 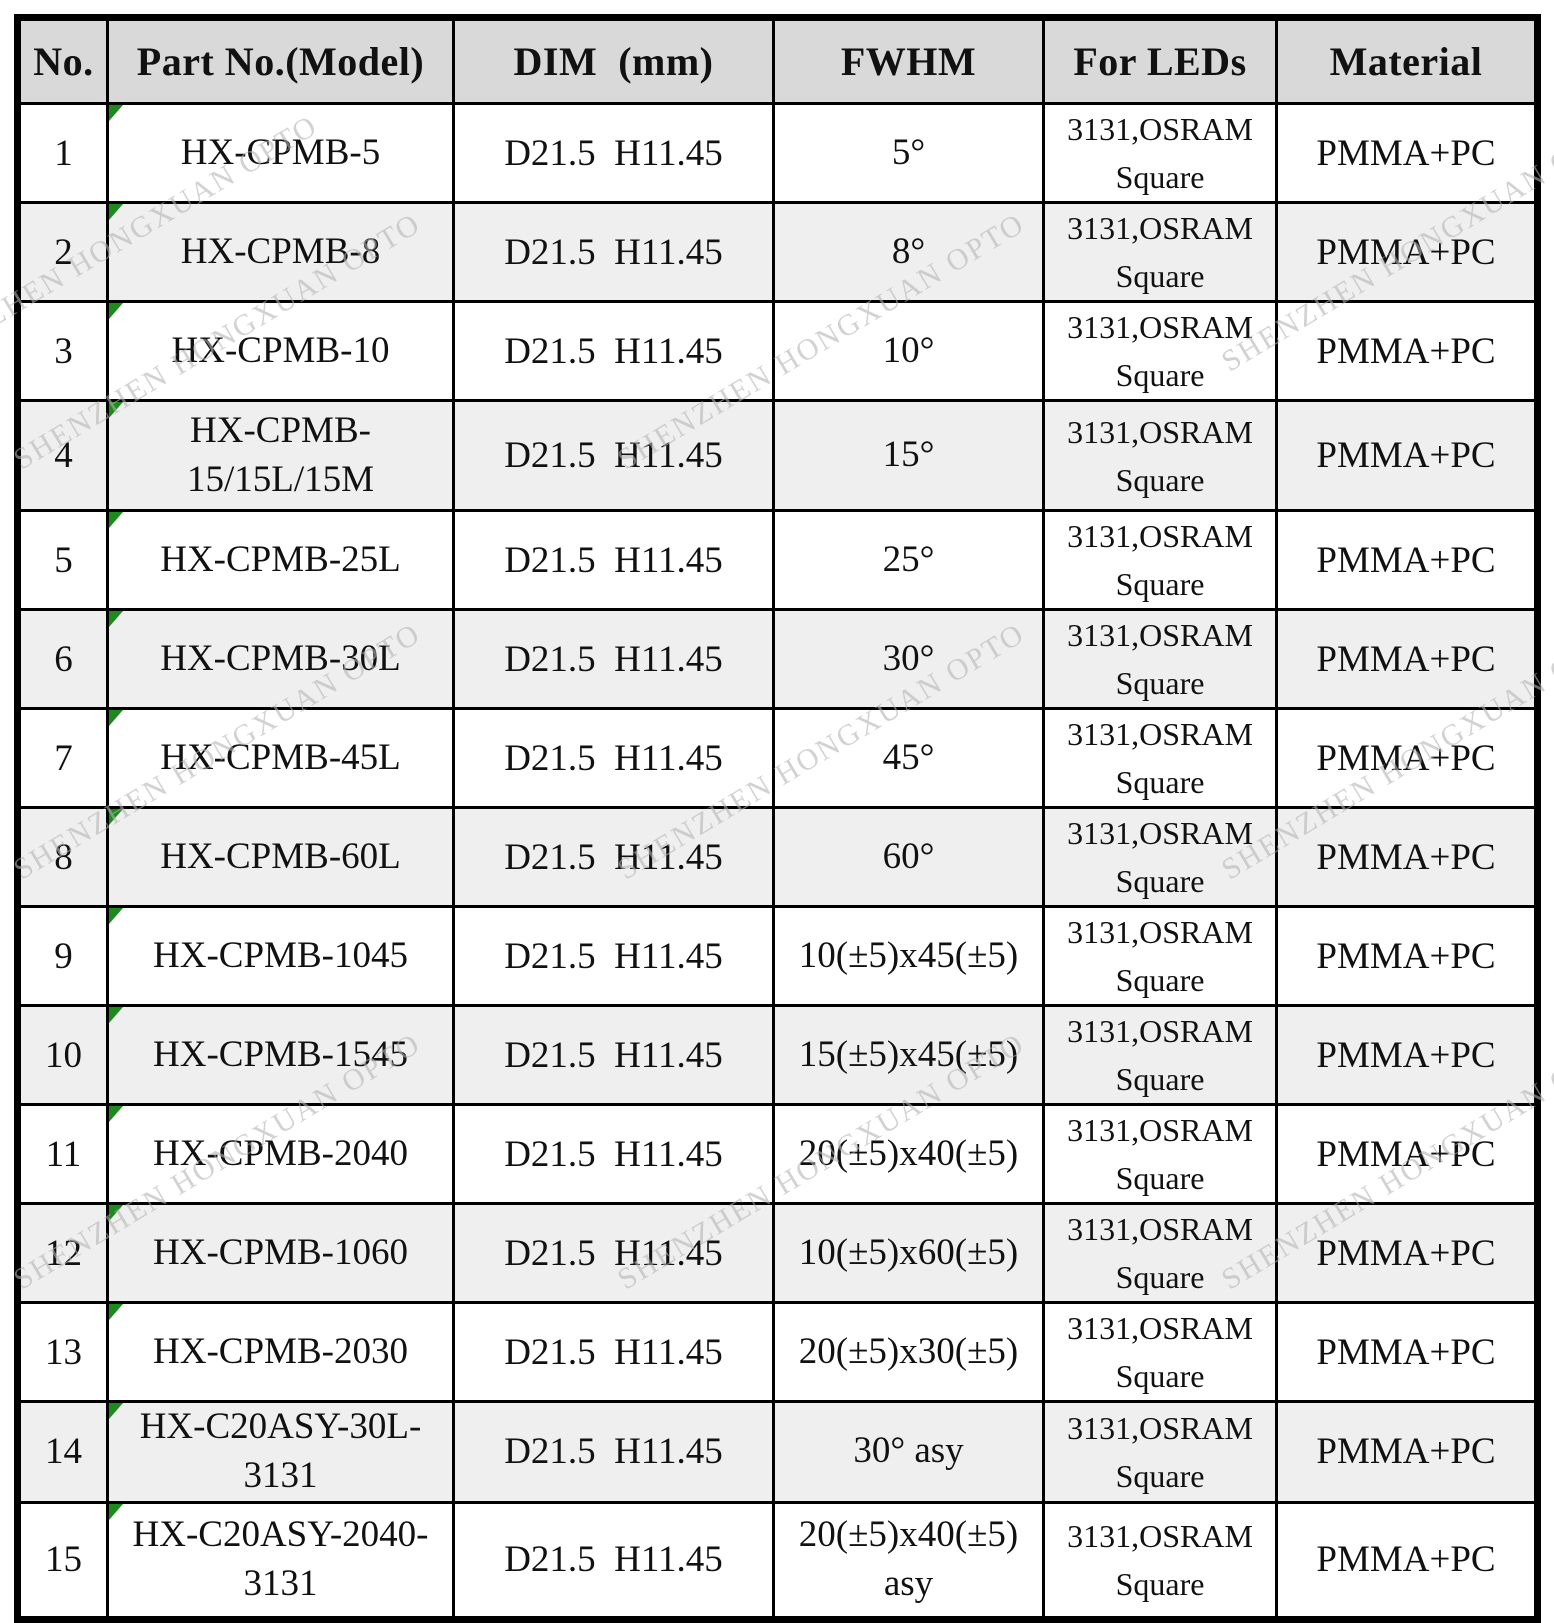 What do you see at coordinates (62, 560) in the screenshot?
I see `cell-no: 5` at bounding box center [62, 560].